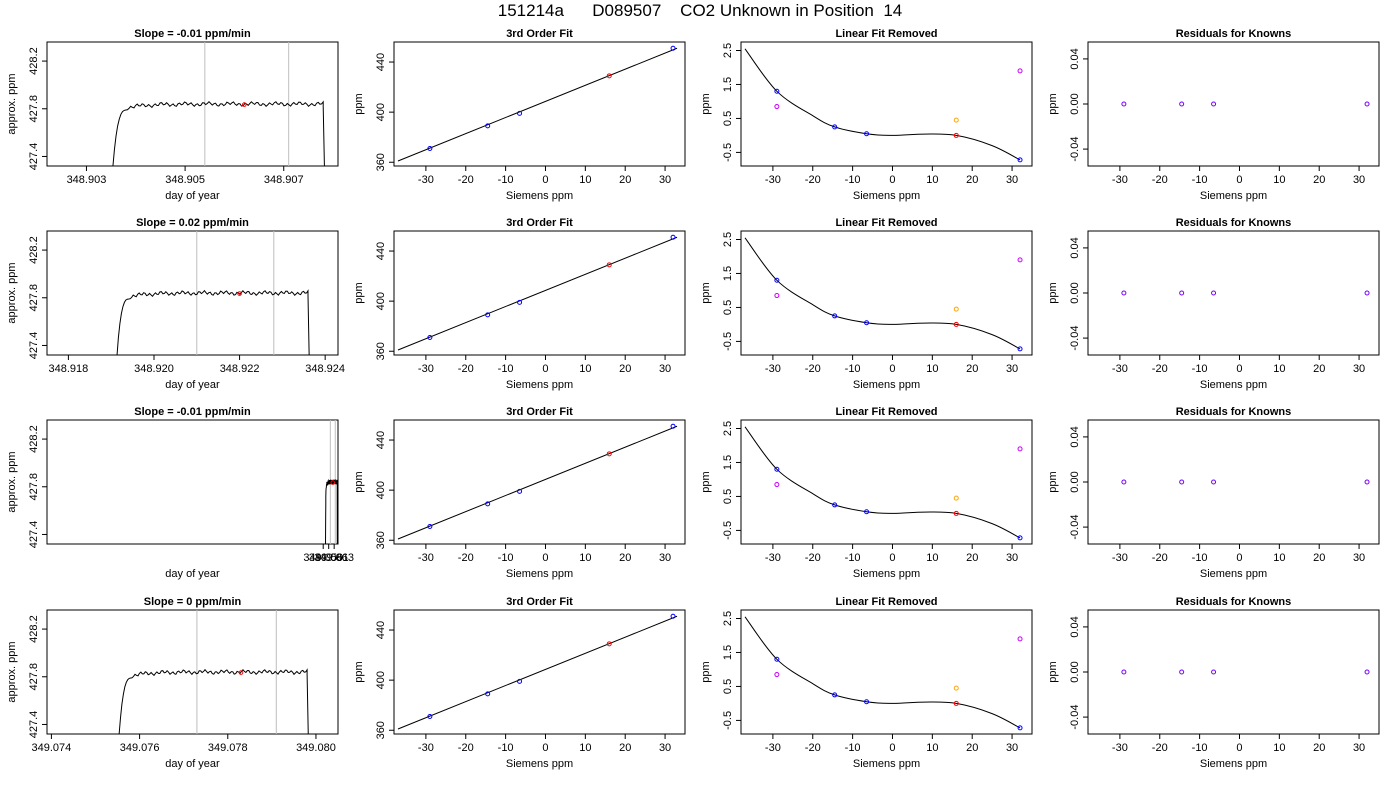 This screenshot has width=1400, height=805. What do you see at coordinates (284, 180) in the screenshot?
I see `x-tick-label: 348.907` at bounding box center [284, 180].